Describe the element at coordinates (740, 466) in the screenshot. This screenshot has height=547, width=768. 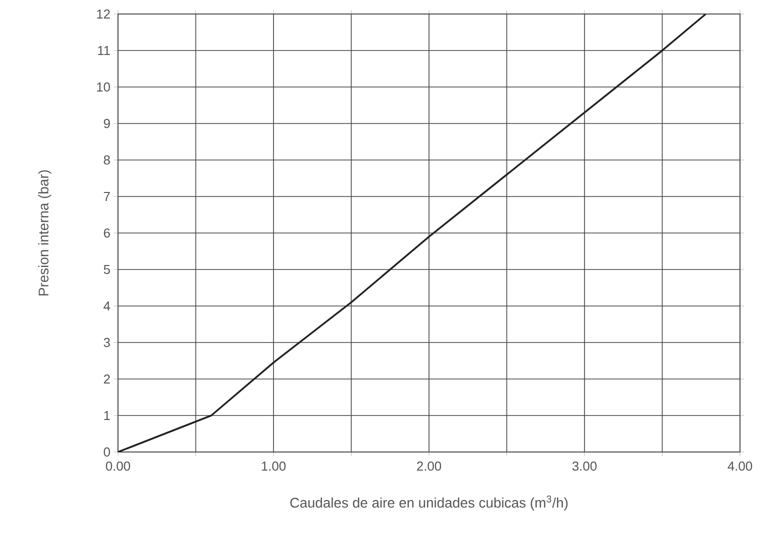
I see `x-tick-label: 4.00` at that location.